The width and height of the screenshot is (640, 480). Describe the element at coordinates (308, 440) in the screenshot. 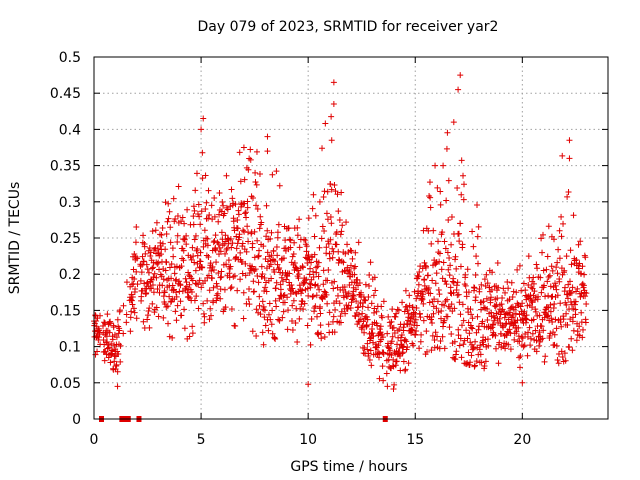

I see `x-tick-label: 10` at that location.